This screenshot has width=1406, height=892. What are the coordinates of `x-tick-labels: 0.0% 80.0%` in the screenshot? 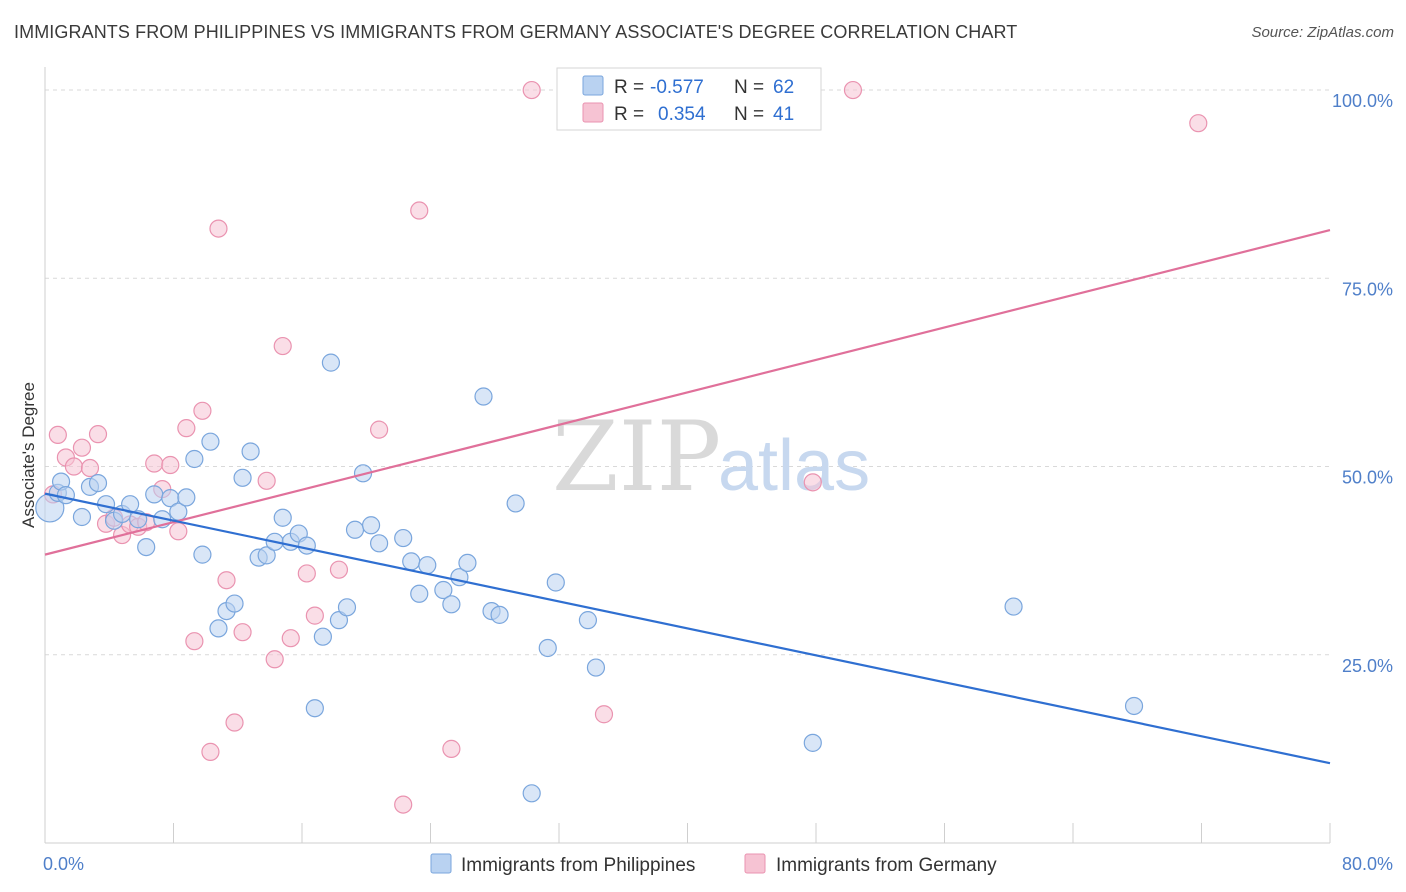 It's located at (718, 864).